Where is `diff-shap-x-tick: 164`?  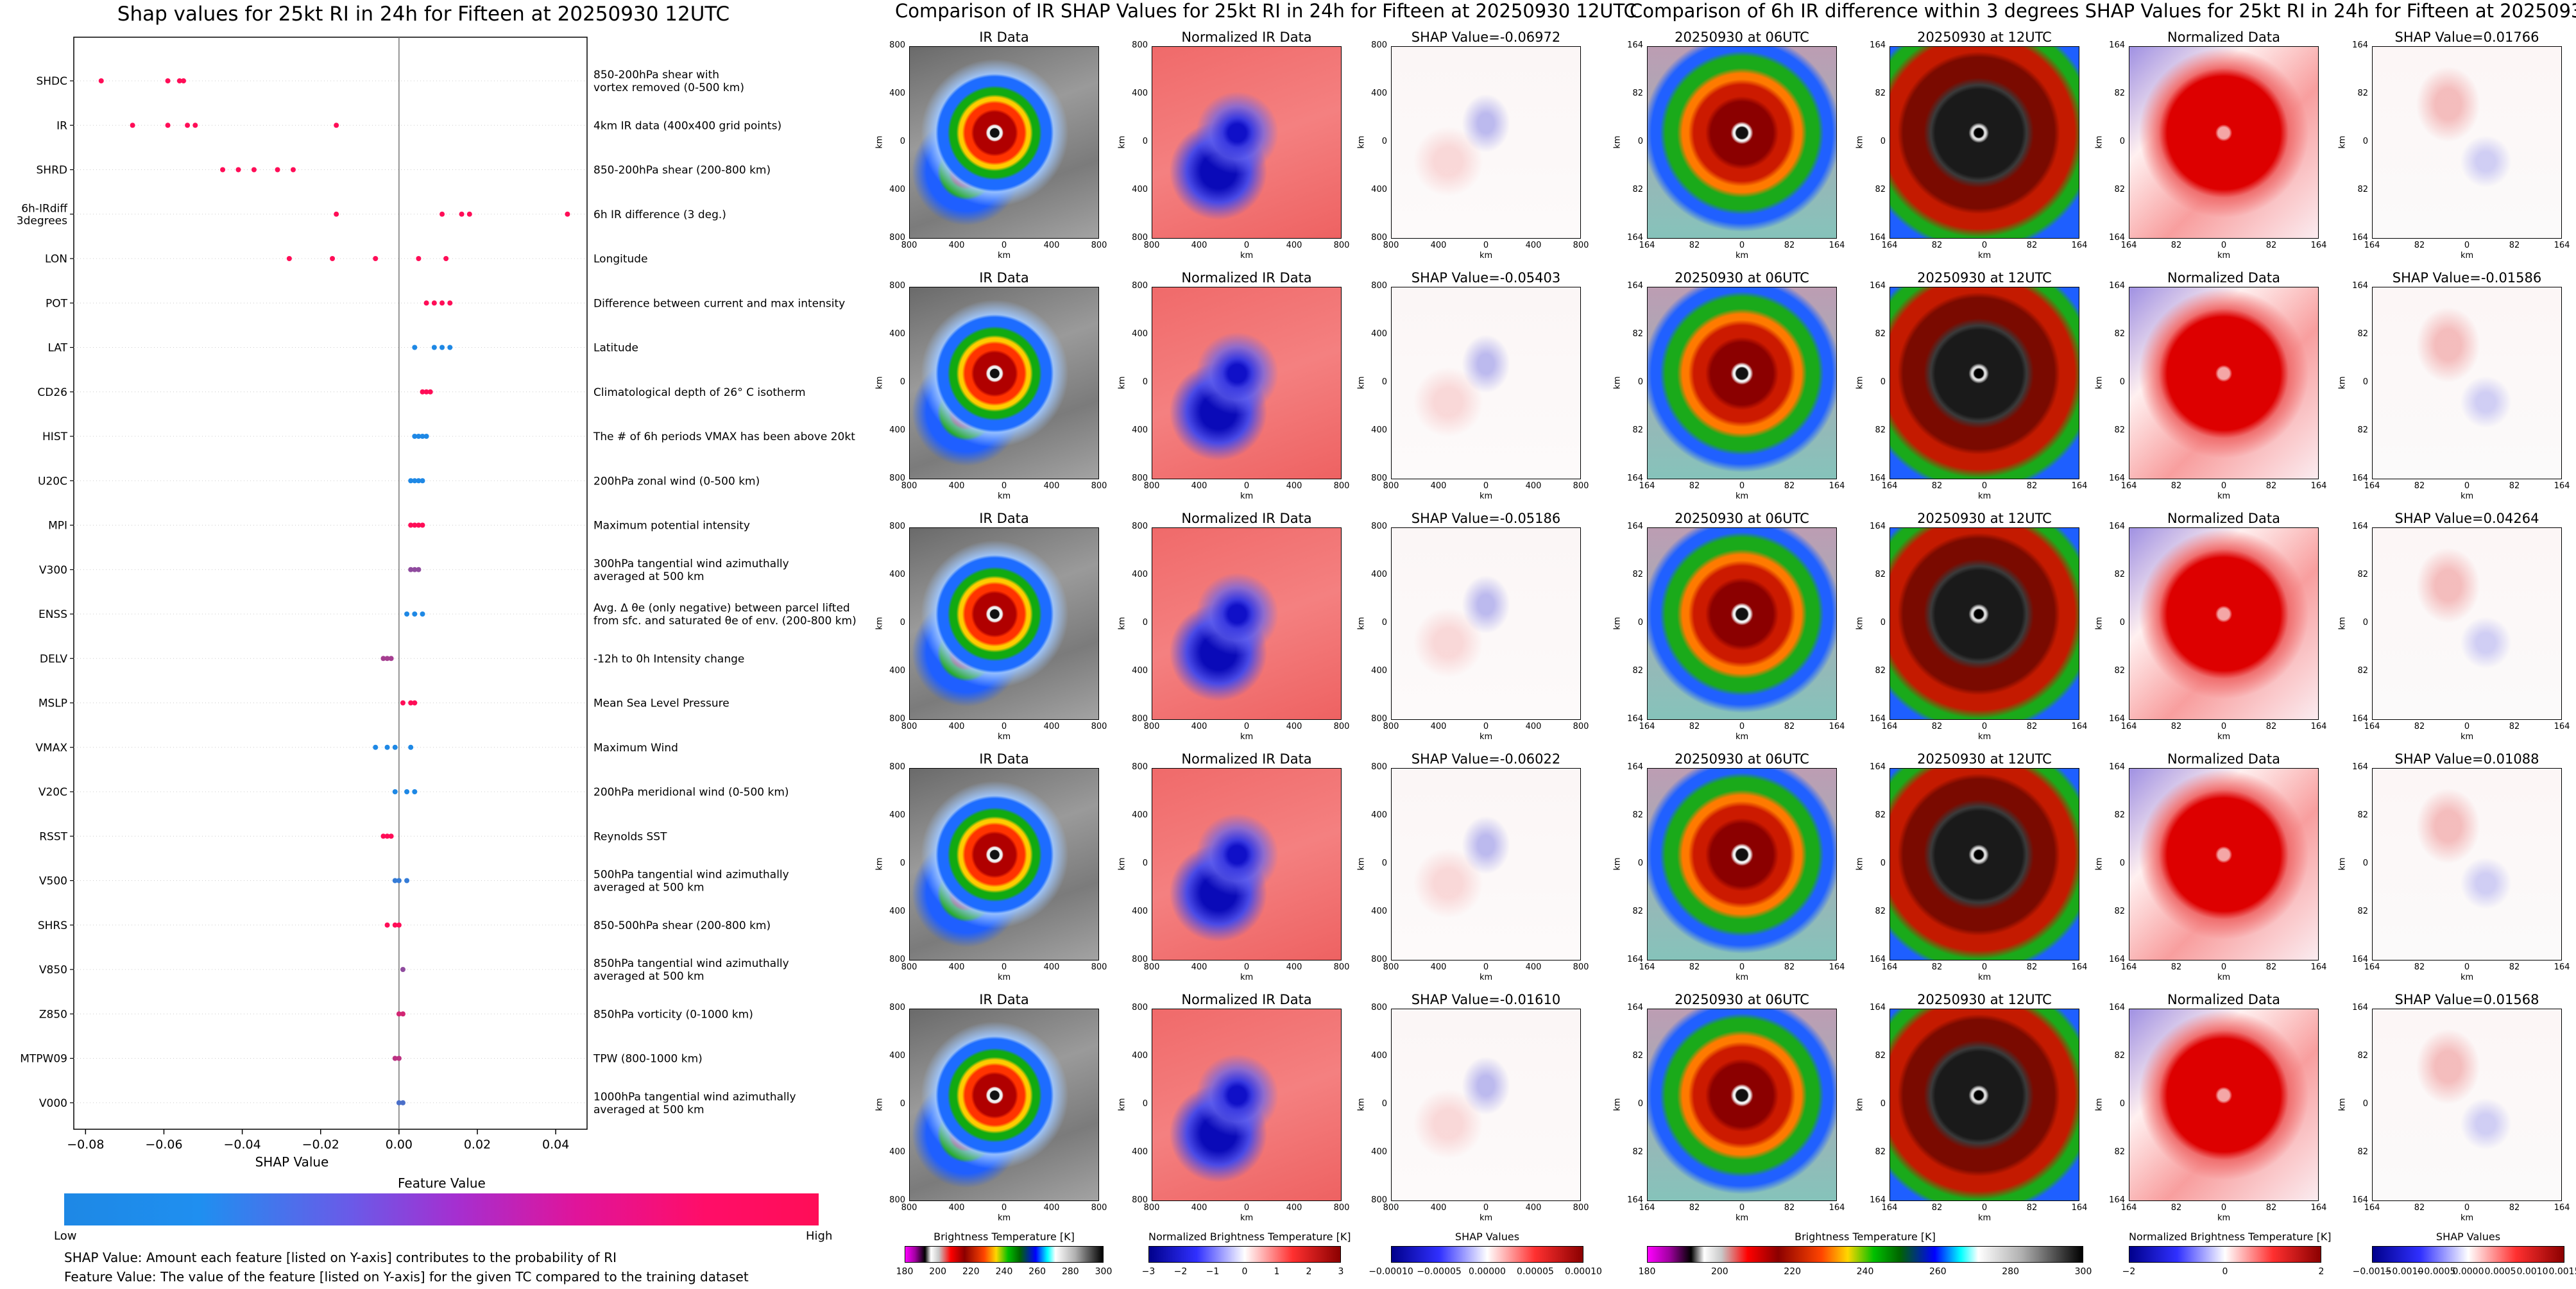
diff-shap-x-tick: 164 is located at coordinates (2562, 486).